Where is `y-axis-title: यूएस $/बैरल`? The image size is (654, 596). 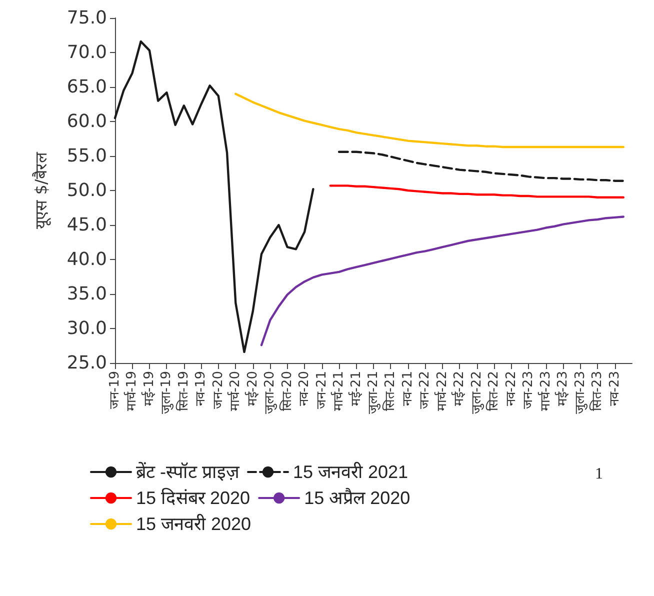
y-axis-title: यूएस $/बैरल is located at coordinates (42, 190).